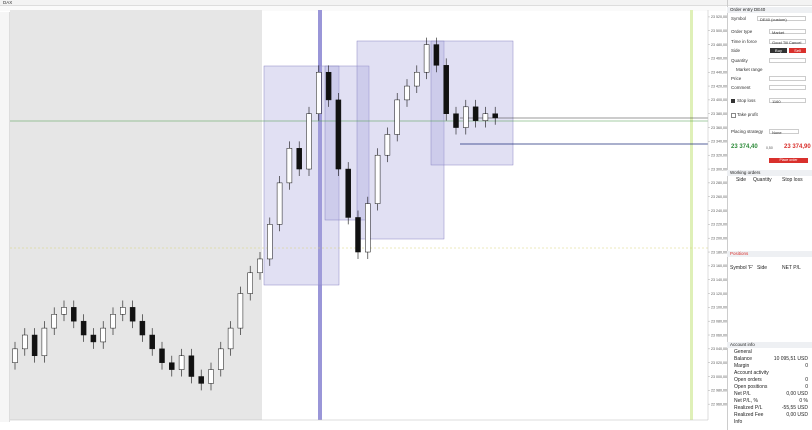  What do you see at coordinates (719, 225) in the screenshot?
I see `y-tick-label: 23 220,00` at bounding box center [719, 225].